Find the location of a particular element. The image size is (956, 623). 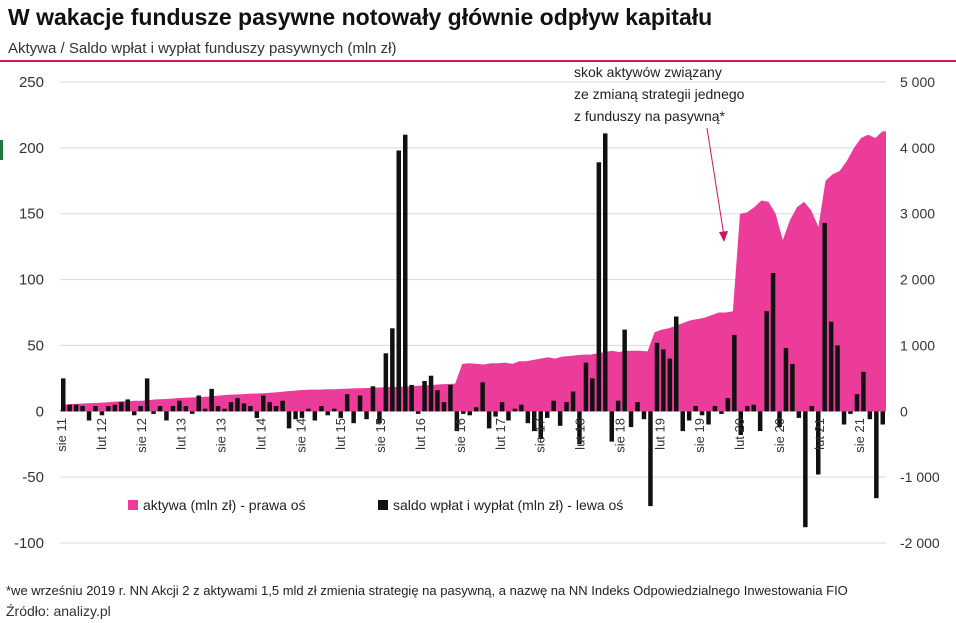

x-tick-label: sie 17 is located at coordinates (540, 435).